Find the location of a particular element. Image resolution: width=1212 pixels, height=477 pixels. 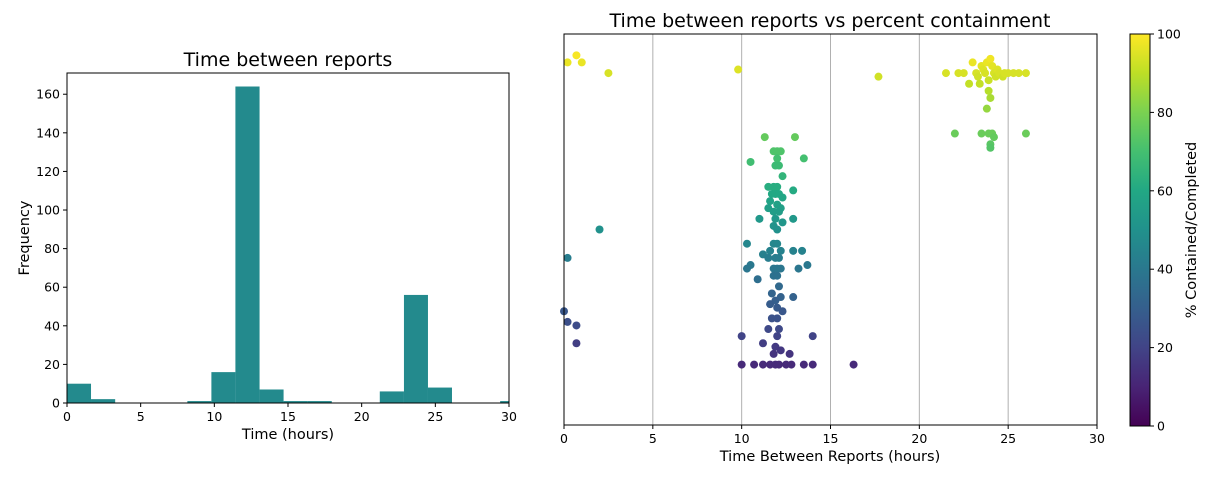

histogram-x-label: Time (hours) is located at coordinates (287, 435).